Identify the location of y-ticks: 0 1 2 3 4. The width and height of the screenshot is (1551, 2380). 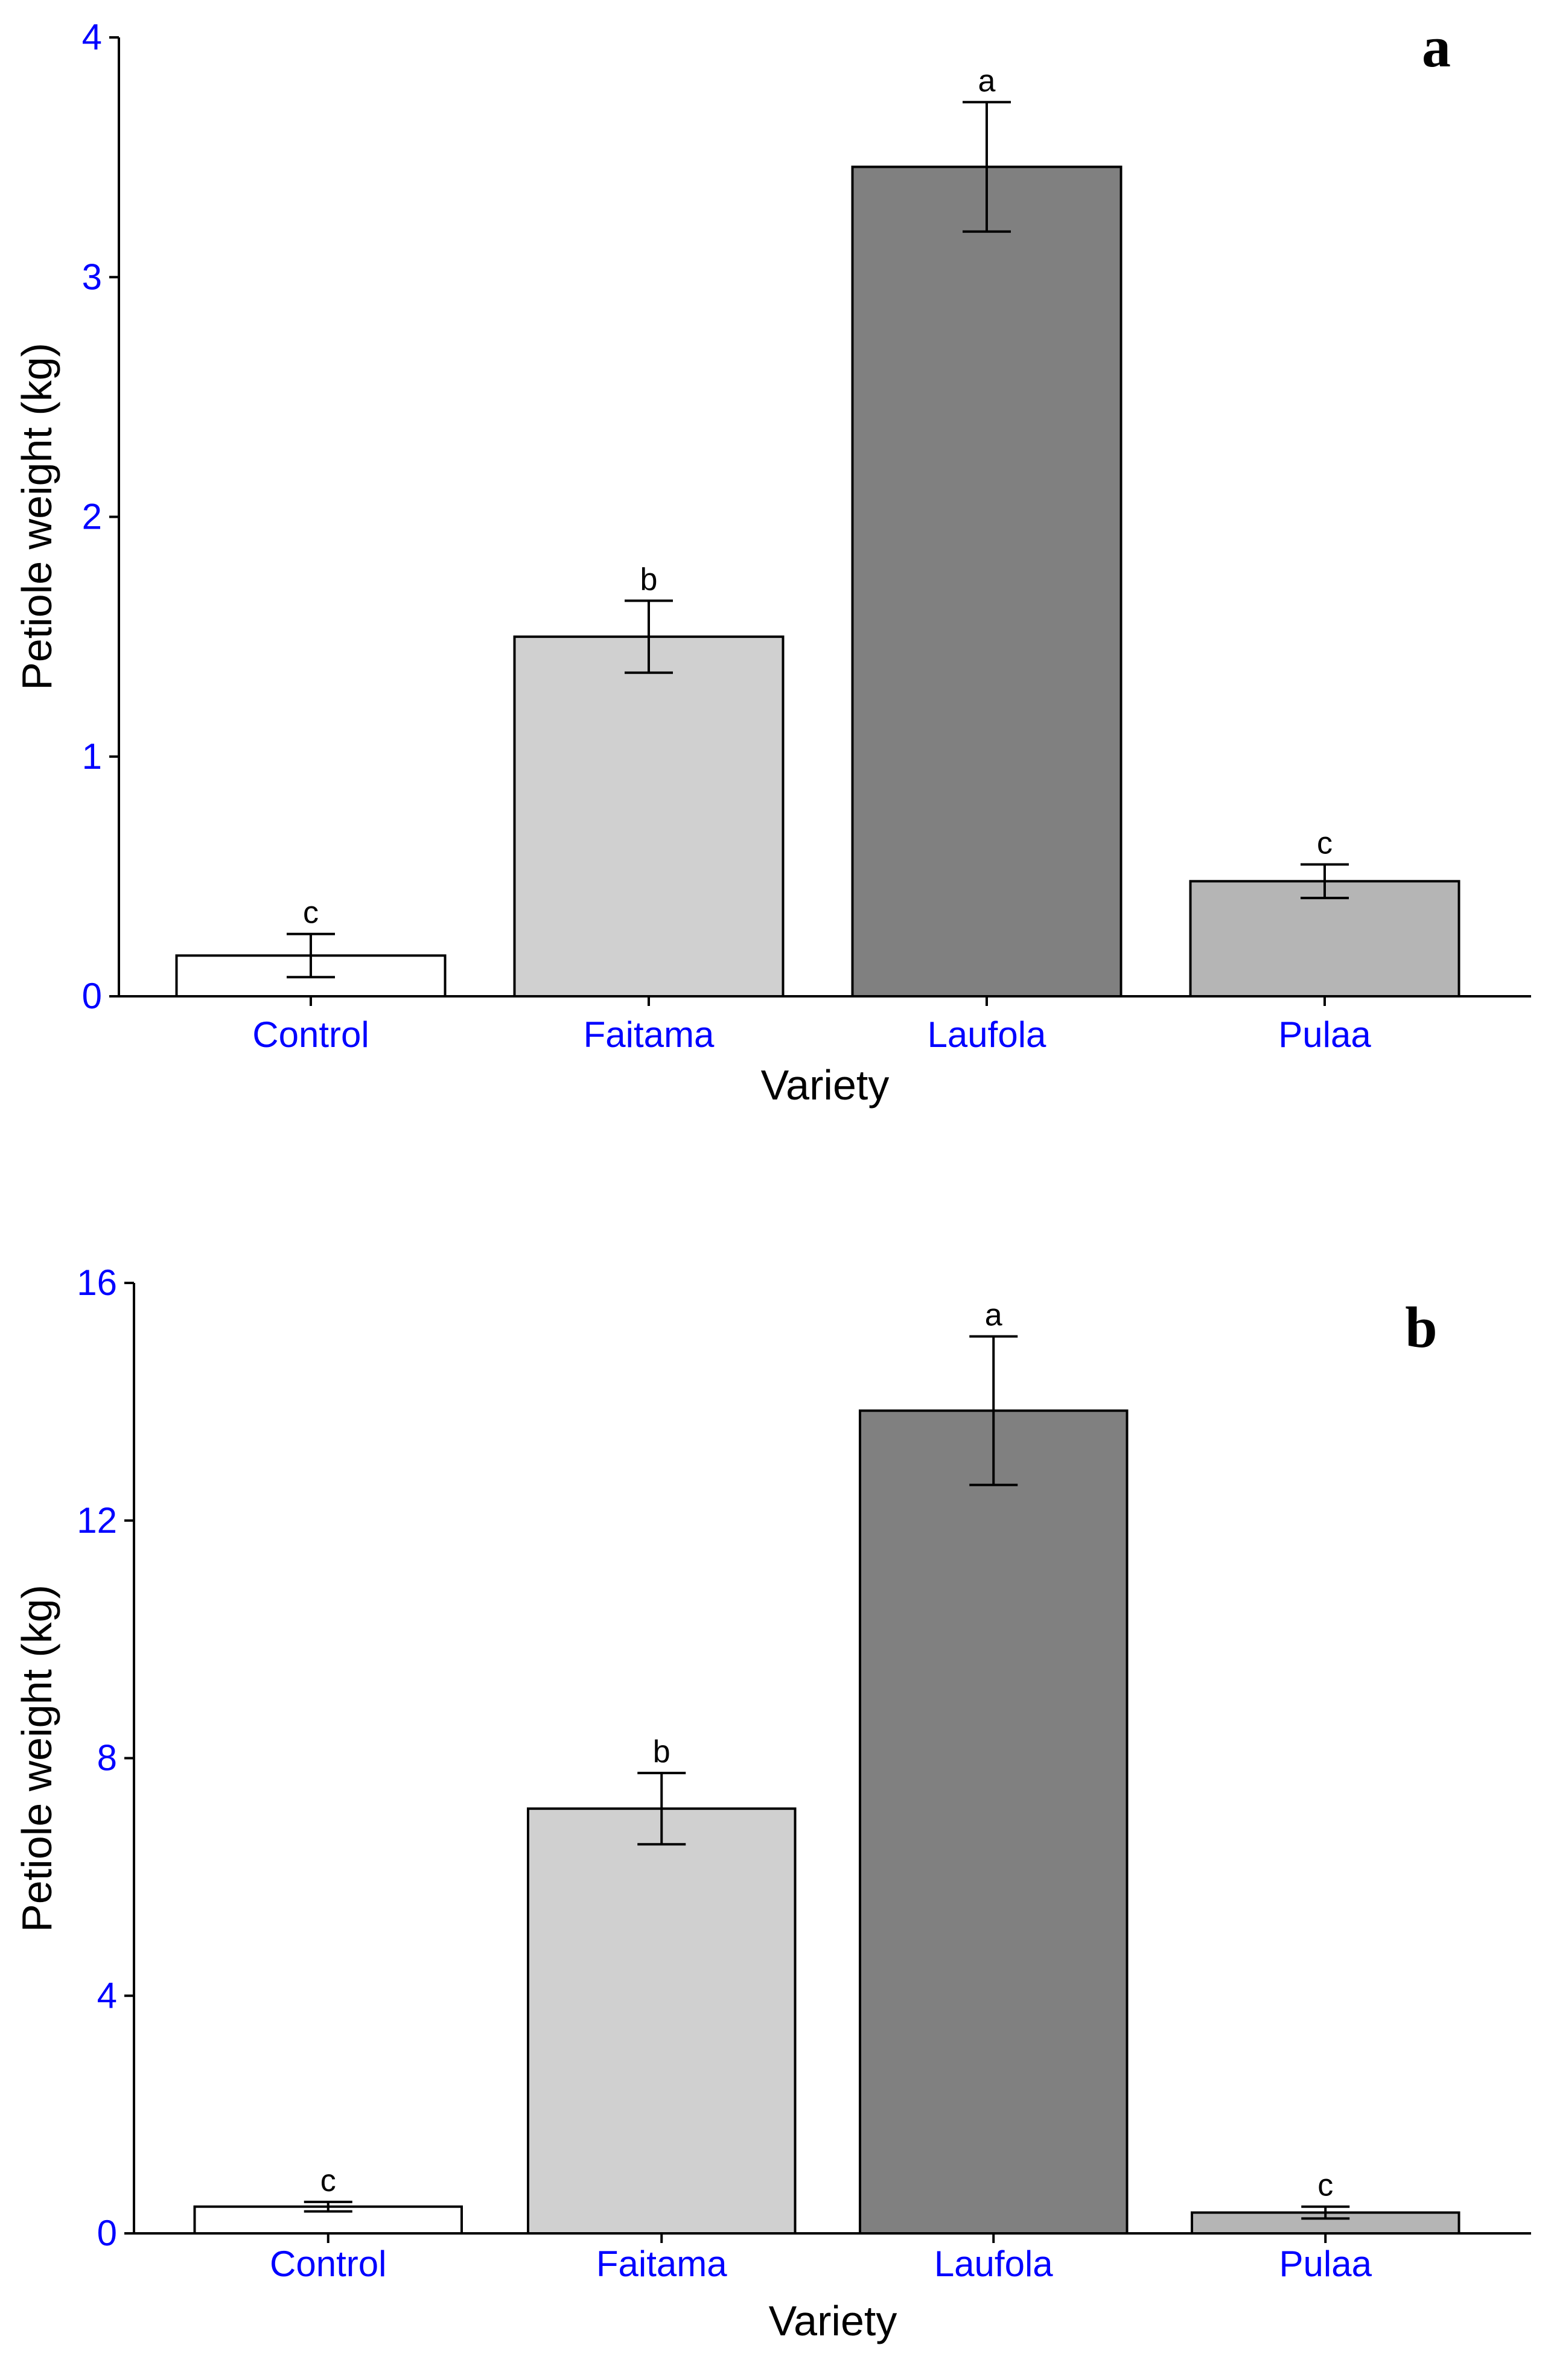
(100, 516).